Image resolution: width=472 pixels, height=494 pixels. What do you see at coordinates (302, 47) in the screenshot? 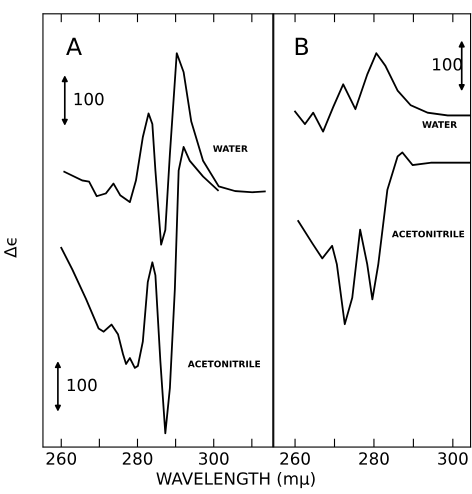
I see `chart-title: B` at bounding box center [302, 47].